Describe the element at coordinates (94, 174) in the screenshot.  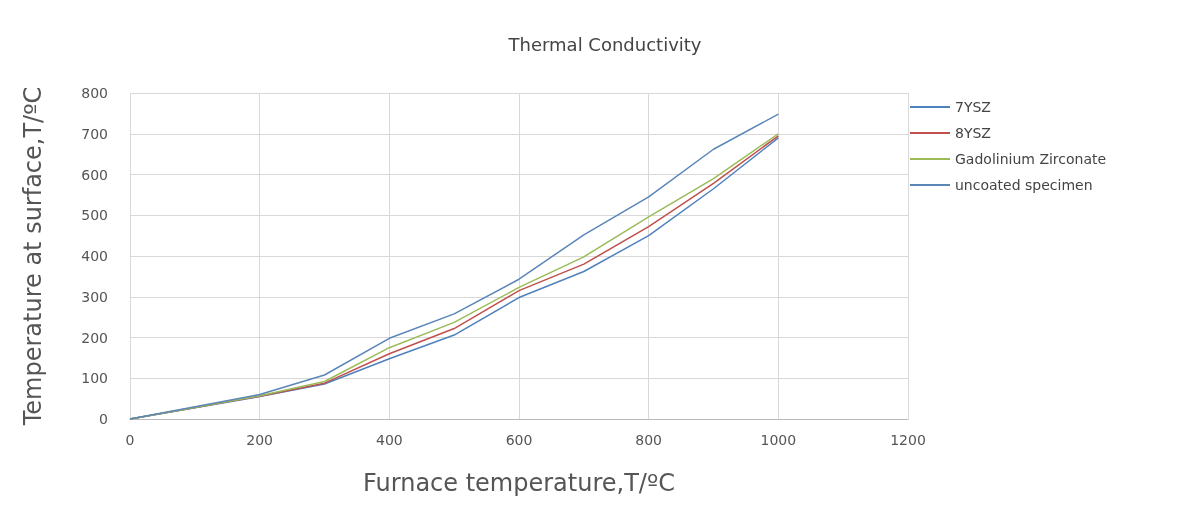
I see `y-tick-label: 600` at that location.